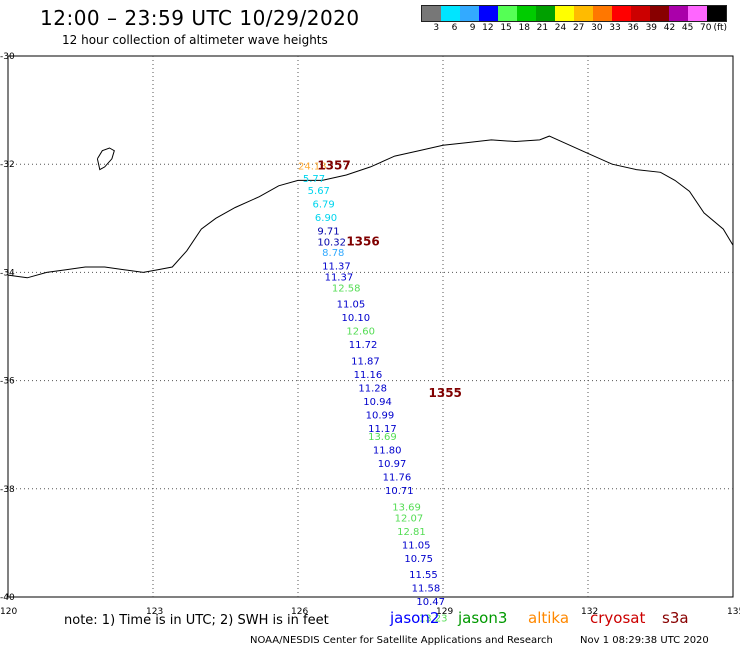 The height and width of the screenshot is (650, 740). What do you see at coordinates (675, 618) in the screenshot?
I see `mission-s3a: s3a` at bounding box center [675, 618].